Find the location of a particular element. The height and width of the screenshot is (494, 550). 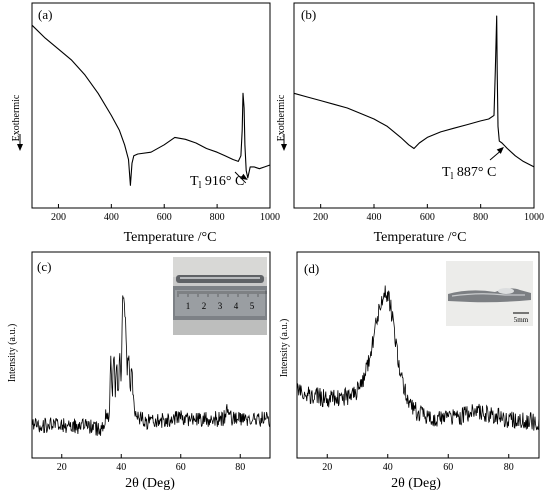

panel-b-ylabel: Exothermic is located at coordinates (281, 117).